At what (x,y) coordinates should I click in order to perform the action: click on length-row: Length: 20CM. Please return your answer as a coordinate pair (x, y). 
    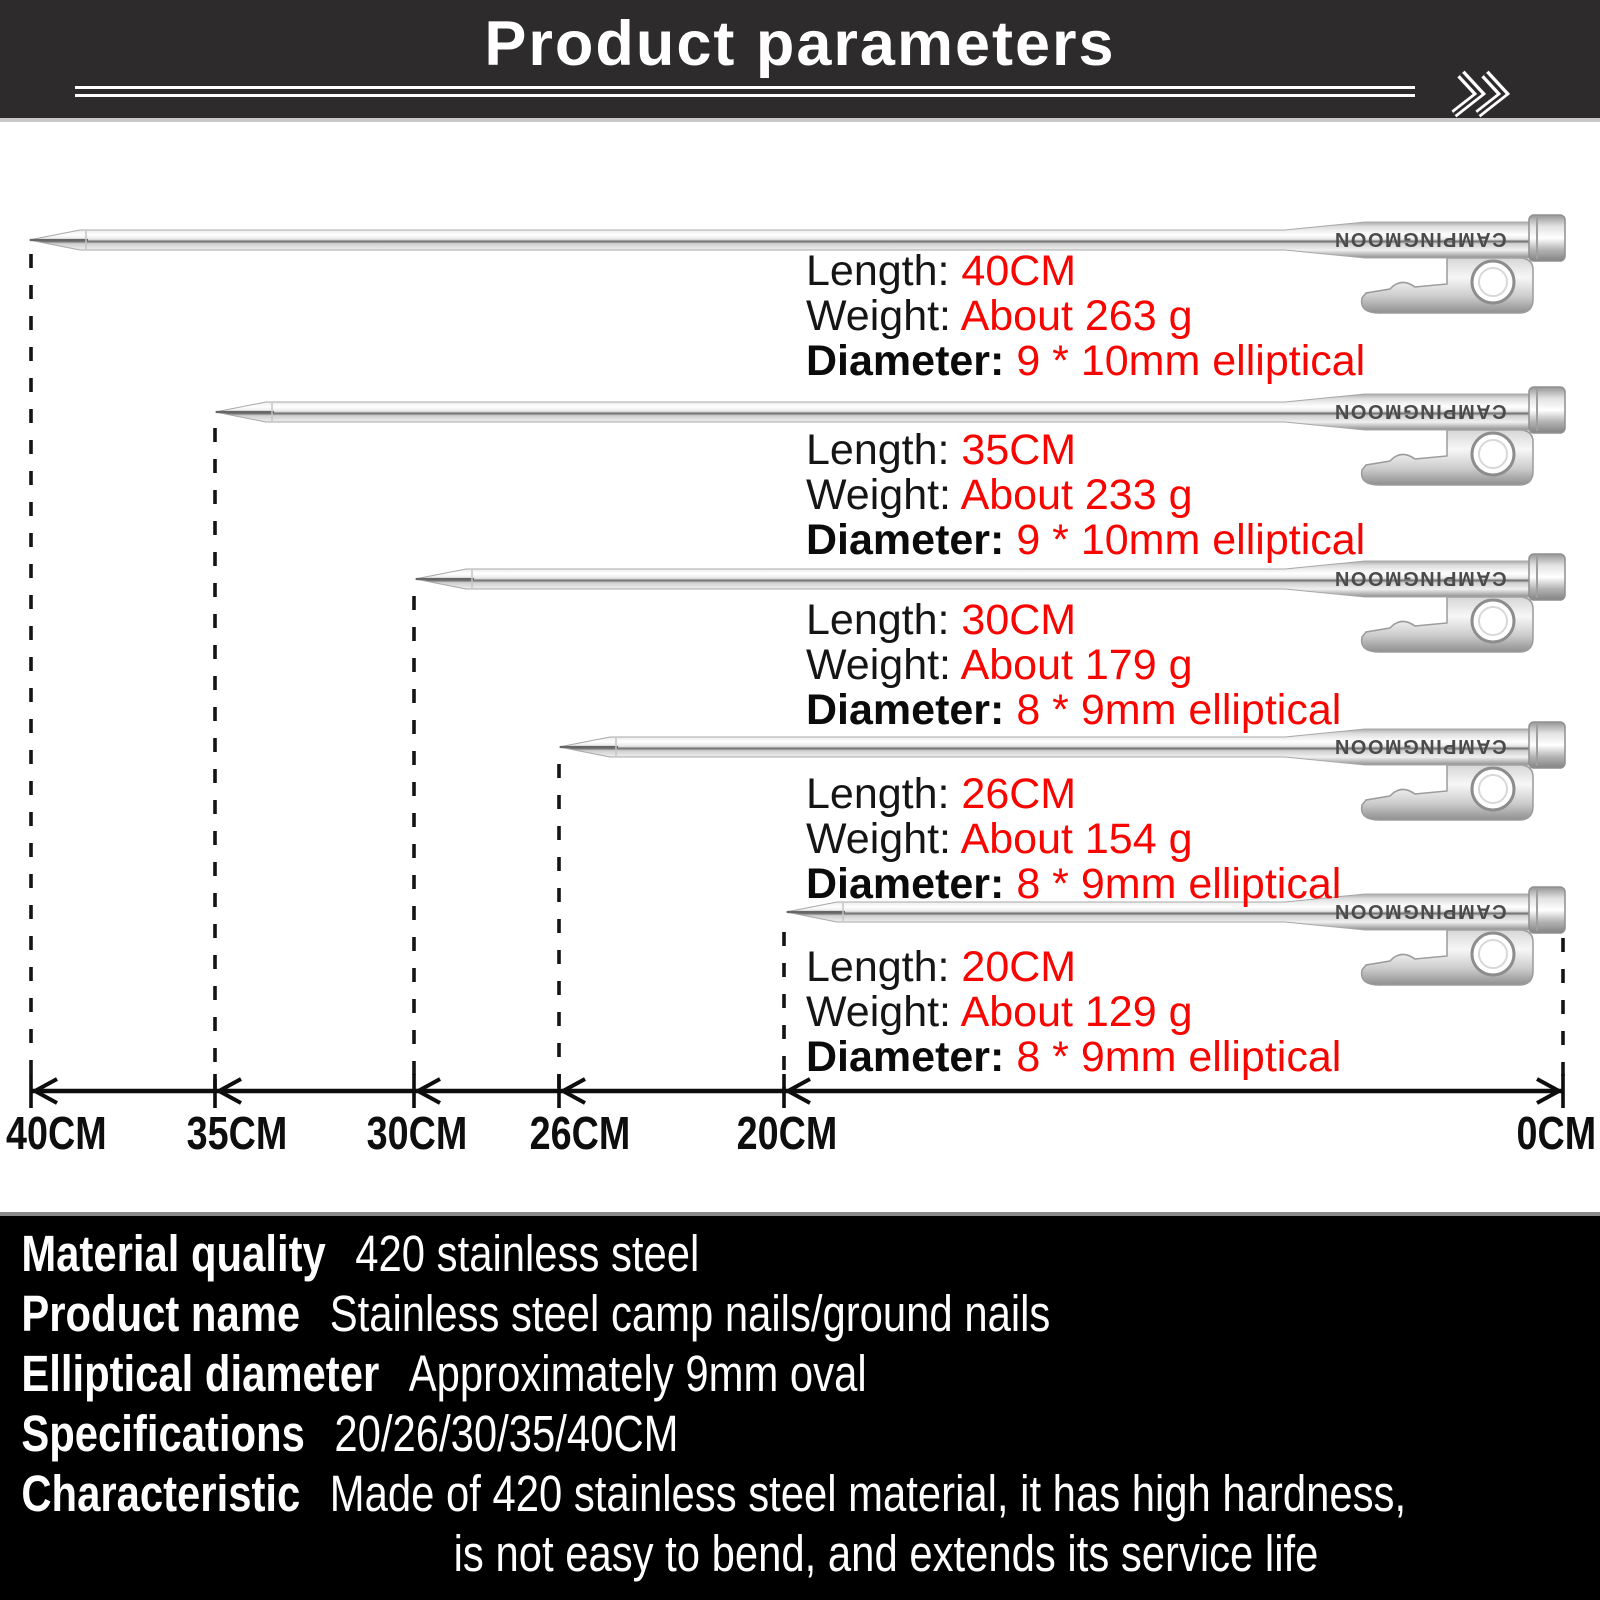
    Looking at the image, I should click on (1073, 967).